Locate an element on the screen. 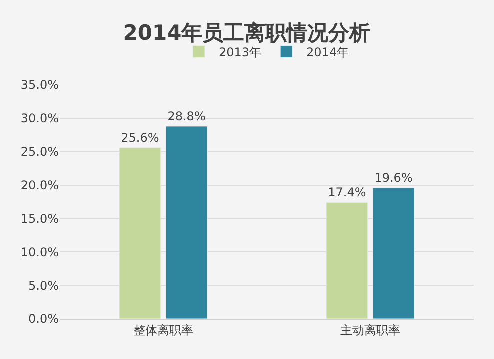 This screenshot has width=494, height=359. y-tick-label: 20.0% is located at coordinates (39, 185).